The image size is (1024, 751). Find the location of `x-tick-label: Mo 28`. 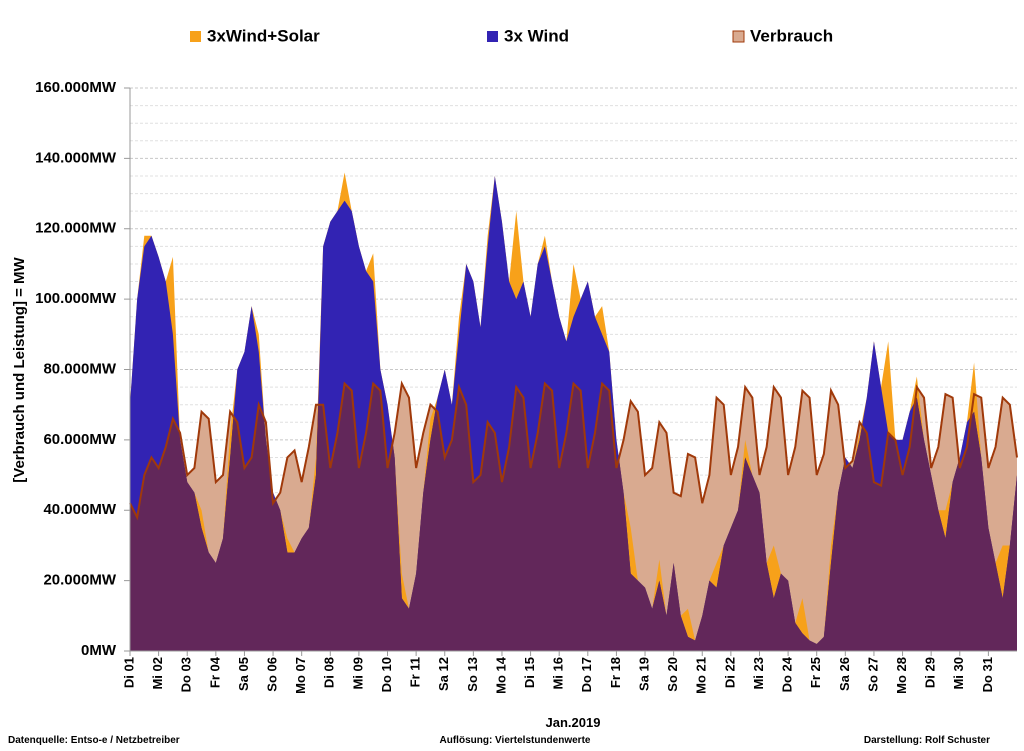

x-tick-label: Mo 28 is located at coordinates (901, 675).